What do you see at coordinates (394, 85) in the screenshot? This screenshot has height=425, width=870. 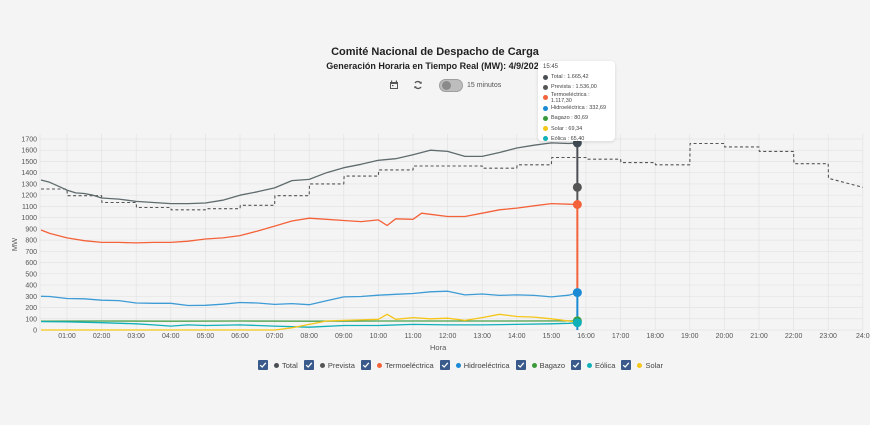 I see `calendar-icon` at bounding box center [394, 85].